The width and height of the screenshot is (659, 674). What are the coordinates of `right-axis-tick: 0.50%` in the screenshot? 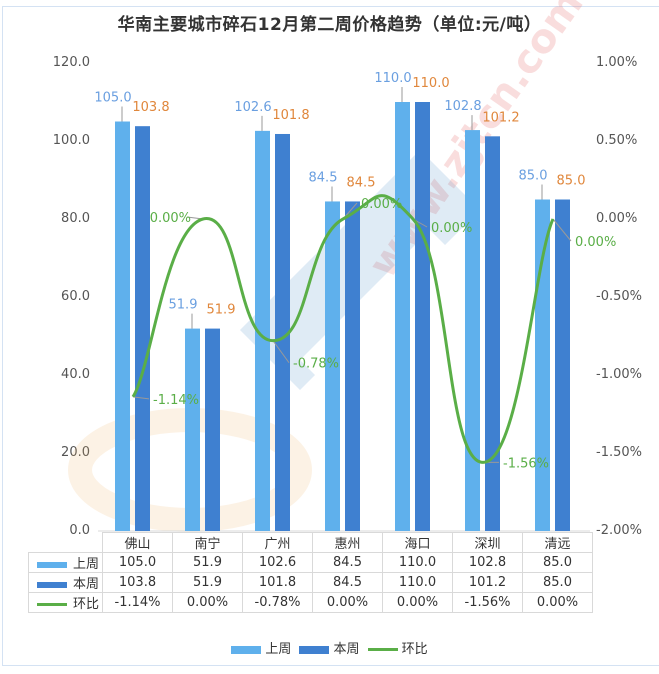 It's located at (617, 140).